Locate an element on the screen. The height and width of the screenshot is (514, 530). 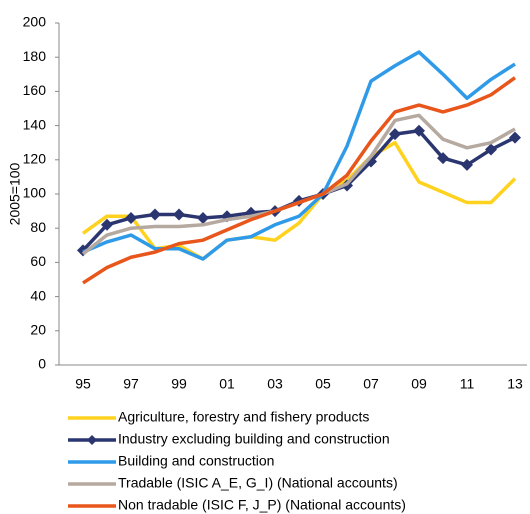
y-tick-label: 60 is located at coordinates (38, 261).